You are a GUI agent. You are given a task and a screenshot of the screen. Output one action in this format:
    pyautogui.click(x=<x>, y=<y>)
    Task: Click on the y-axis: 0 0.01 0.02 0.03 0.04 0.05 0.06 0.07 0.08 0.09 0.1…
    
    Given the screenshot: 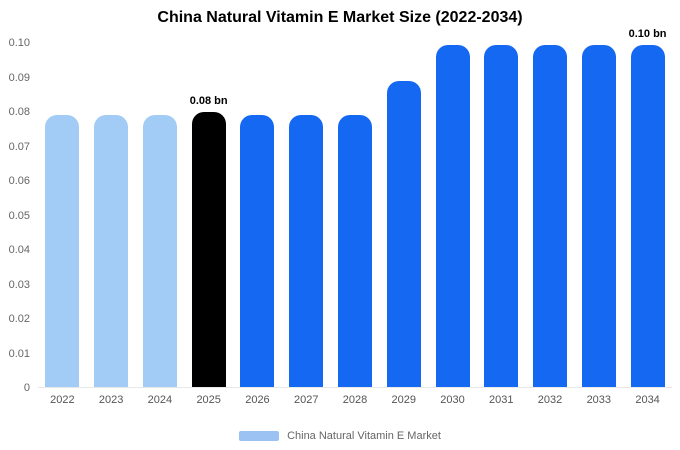 What is the action you would take?
    pyautogui.click(x=16, y=215)
    